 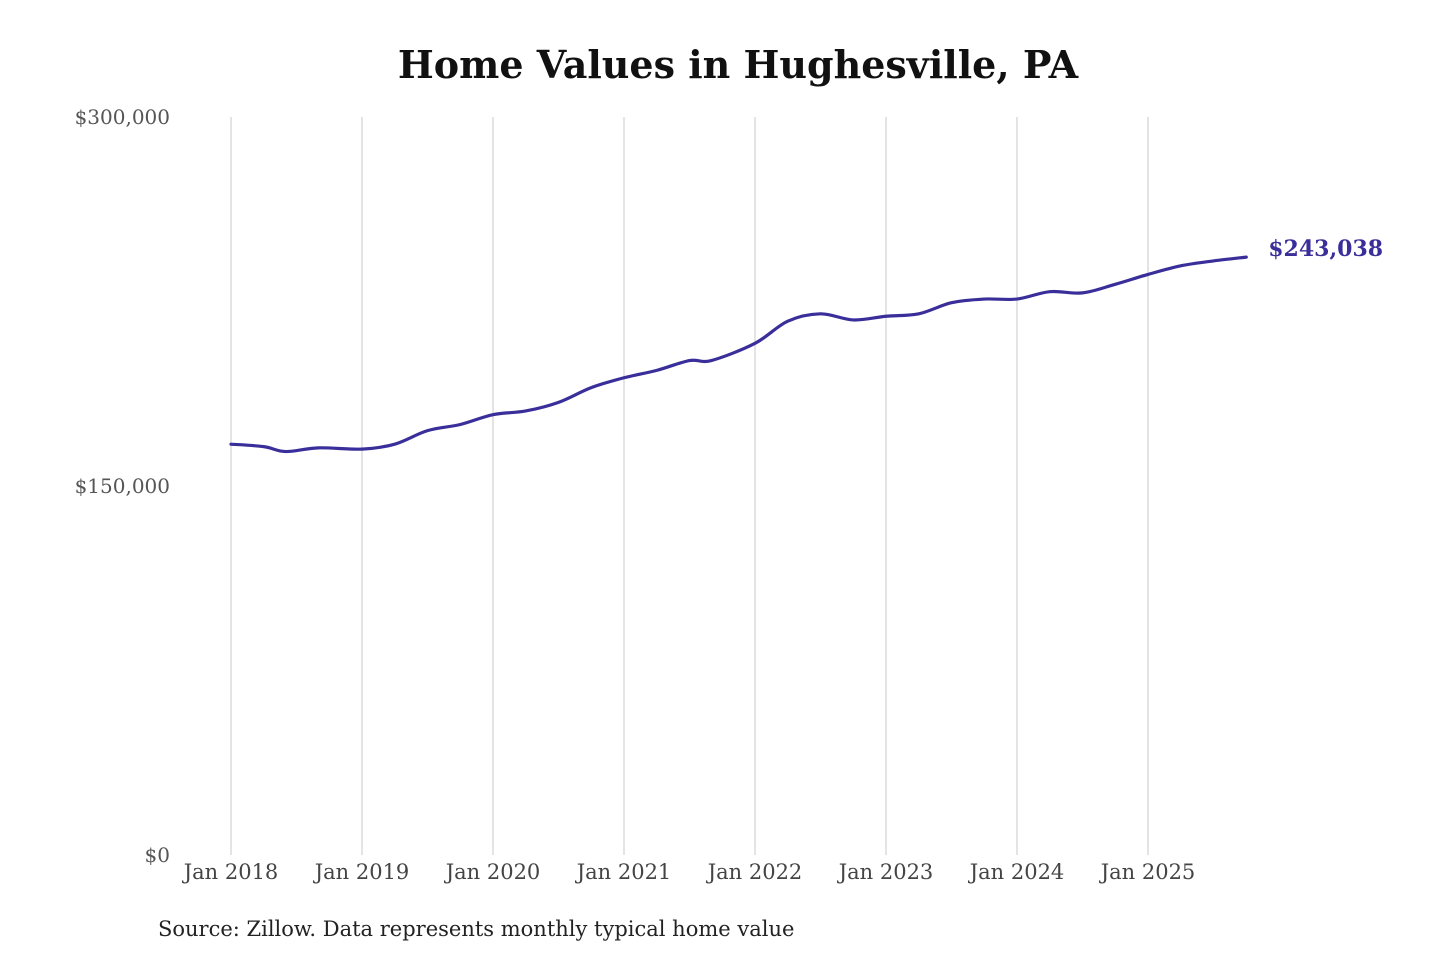 What do you see at coordinates (738, 64) in the screenshot?
I see `chart-title: Home Values in Hughesville, PA` at bounding box center [738, 64].